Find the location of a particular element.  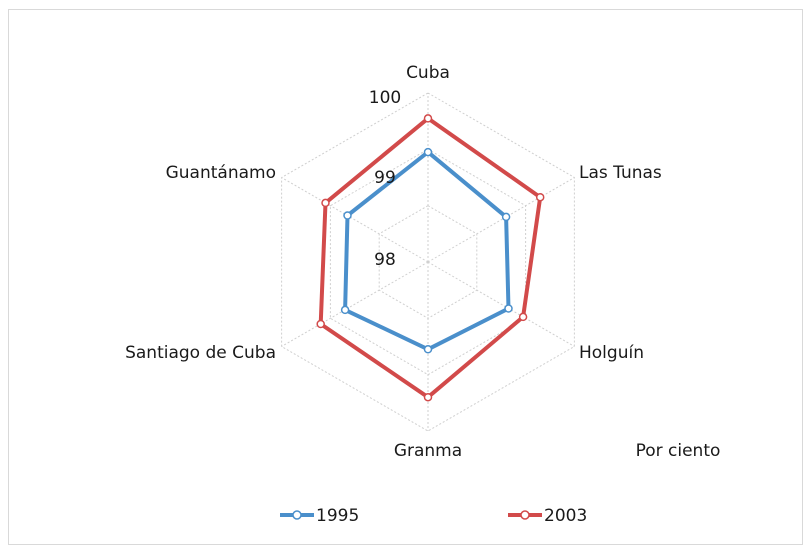

category-label-las-tunas: Las Tunas is located at coordinates (620, 173).